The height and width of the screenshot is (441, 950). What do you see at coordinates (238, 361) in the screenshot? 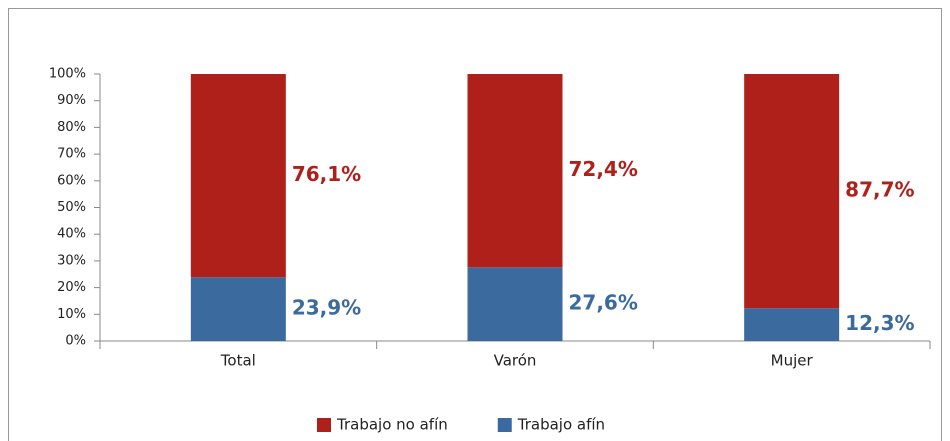
I see `x-tick-label: Total` at bounding box center [238, 361].